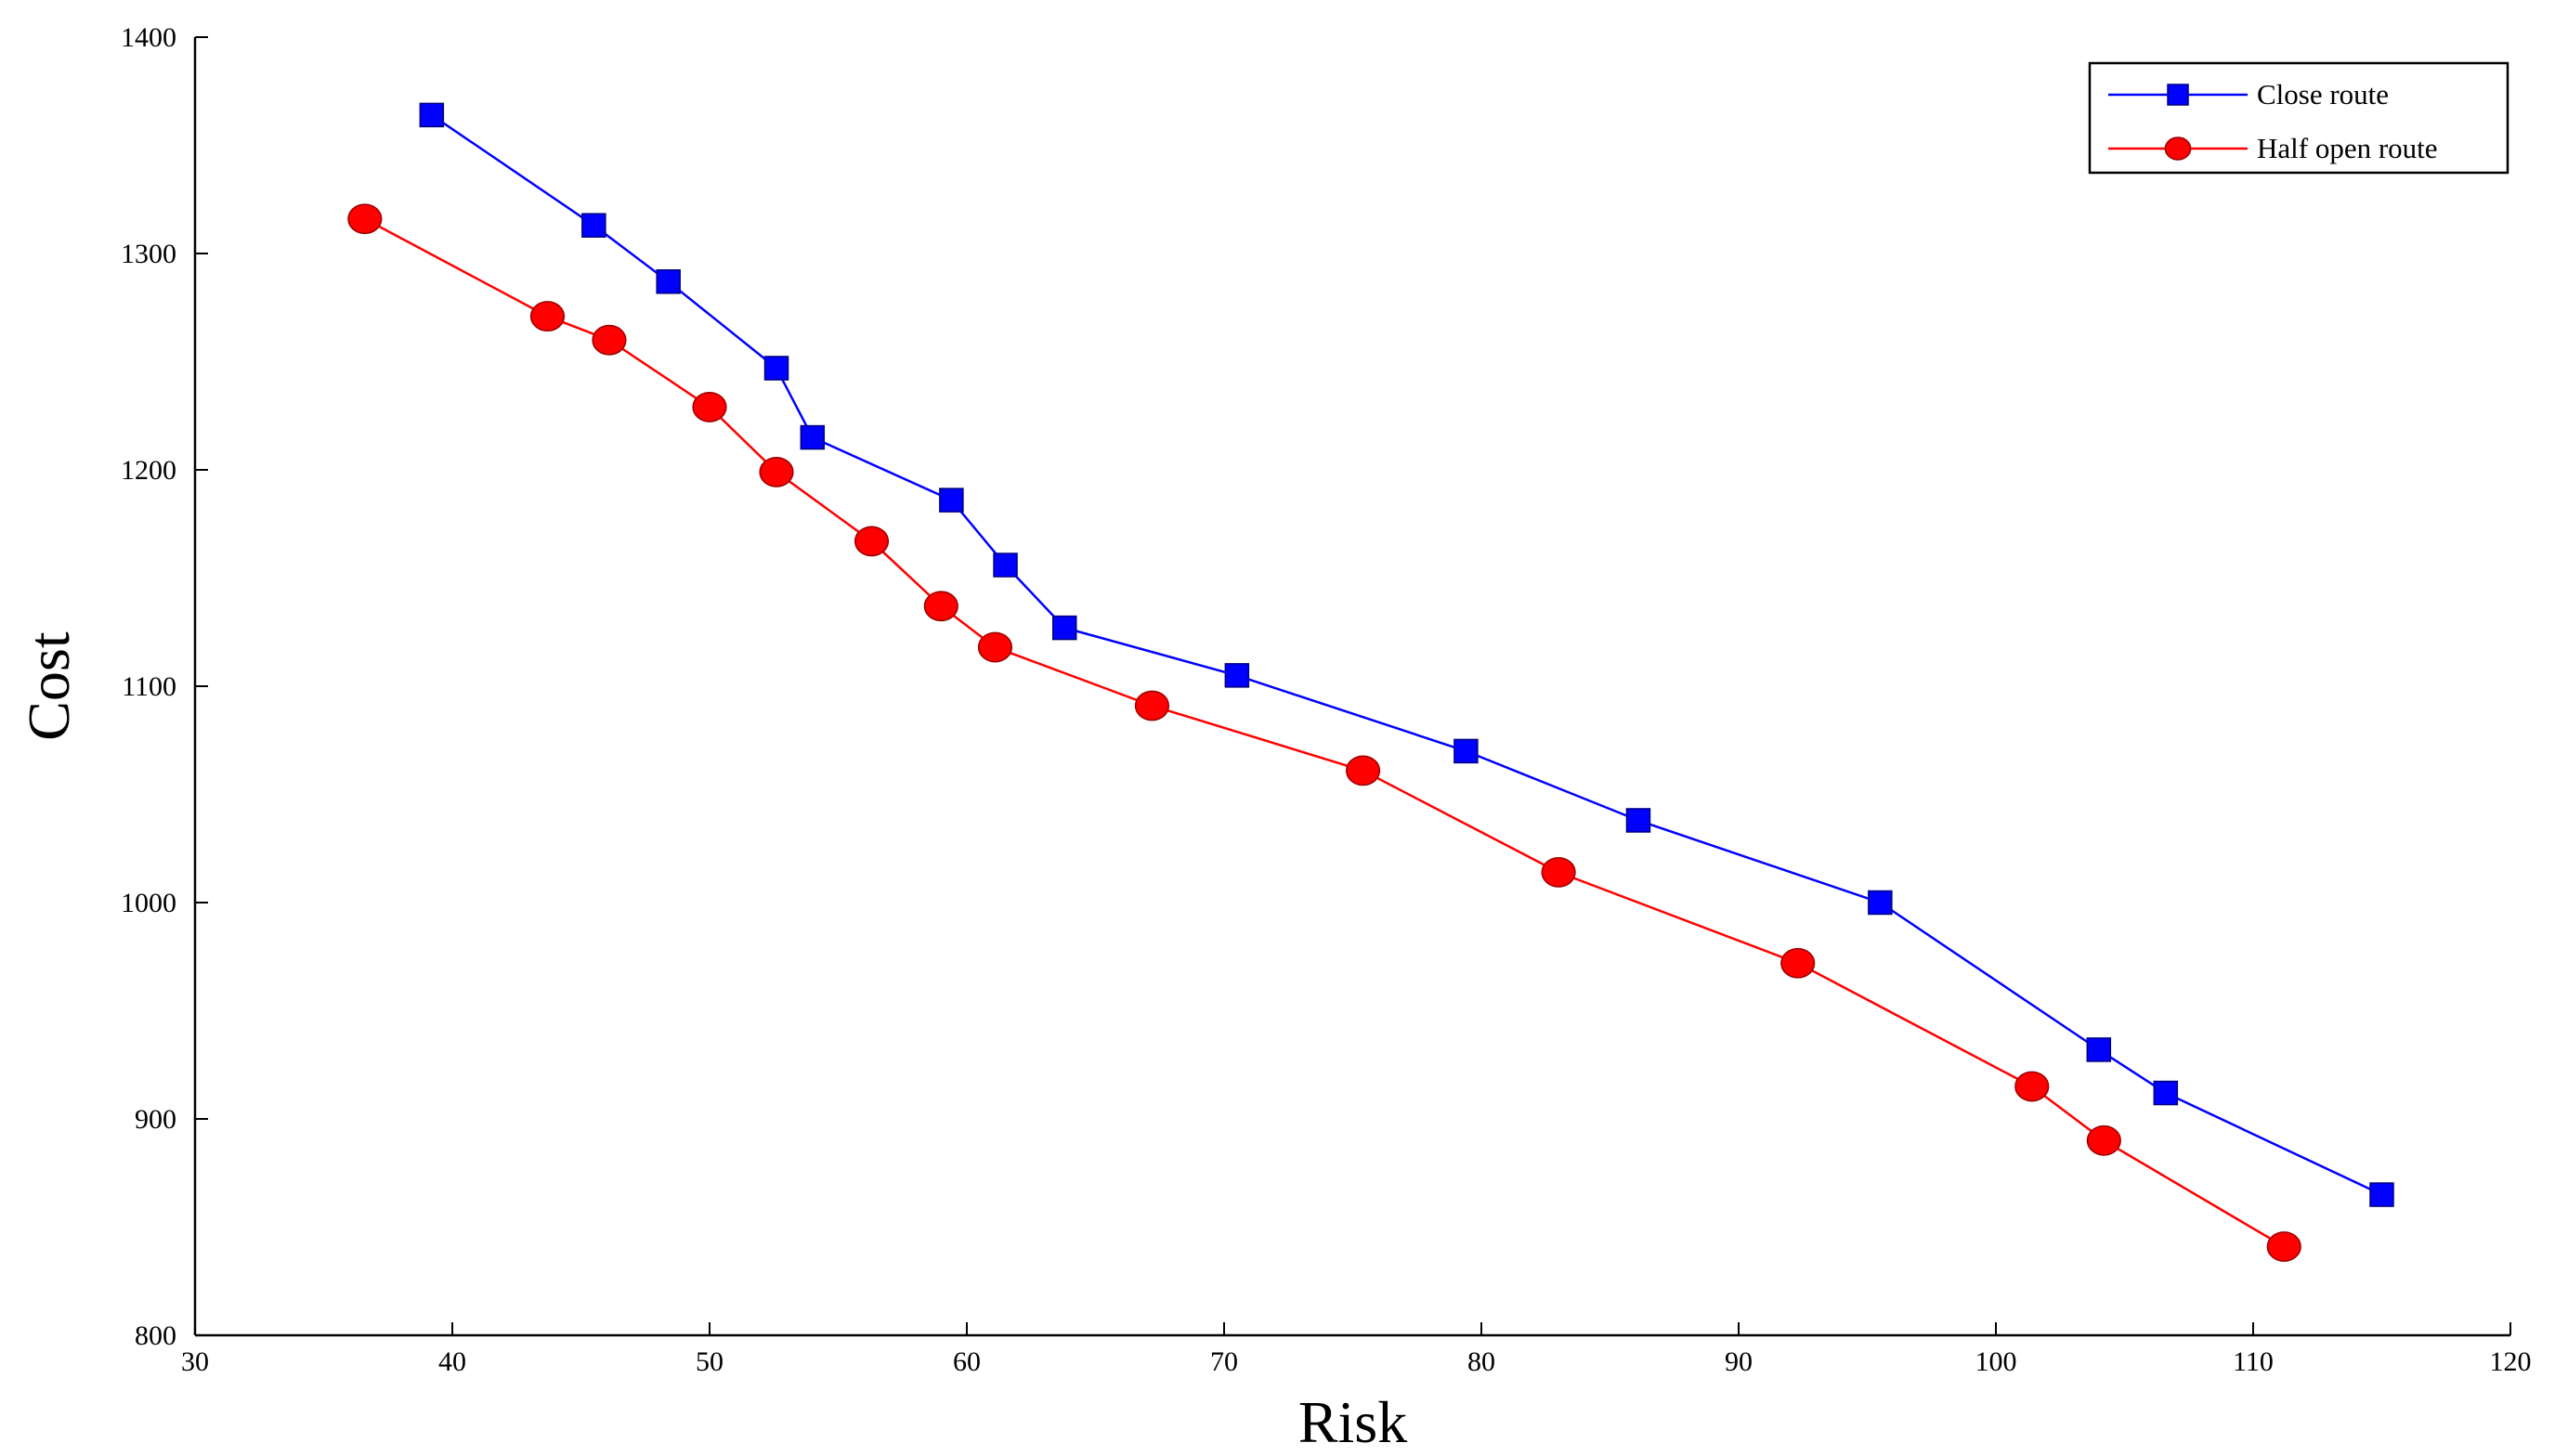 This screenshot has height=1456, width=2555. I want to click on legend: Close route Half open route, so click(2298, 118).